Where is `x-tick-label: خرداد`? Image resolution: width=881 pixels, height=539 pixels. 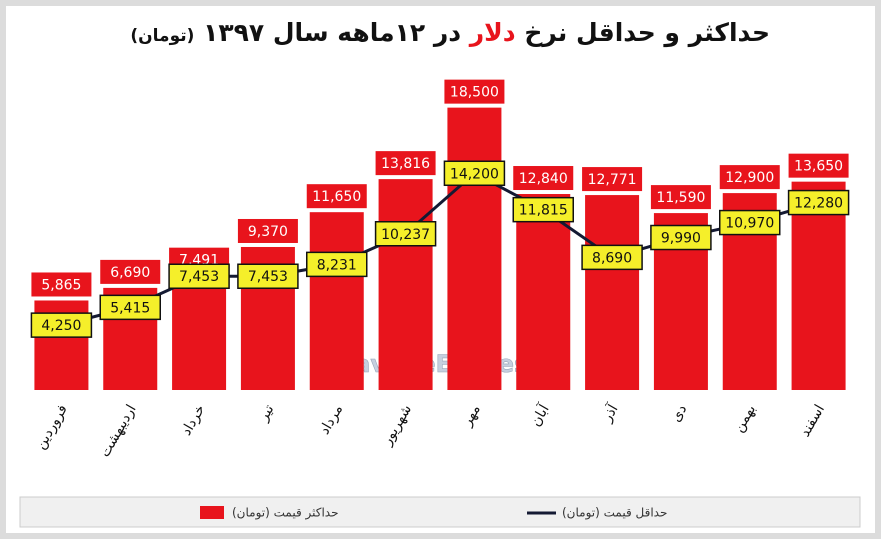 x-tick-label: خرداد is located at coordinates (193, 420).